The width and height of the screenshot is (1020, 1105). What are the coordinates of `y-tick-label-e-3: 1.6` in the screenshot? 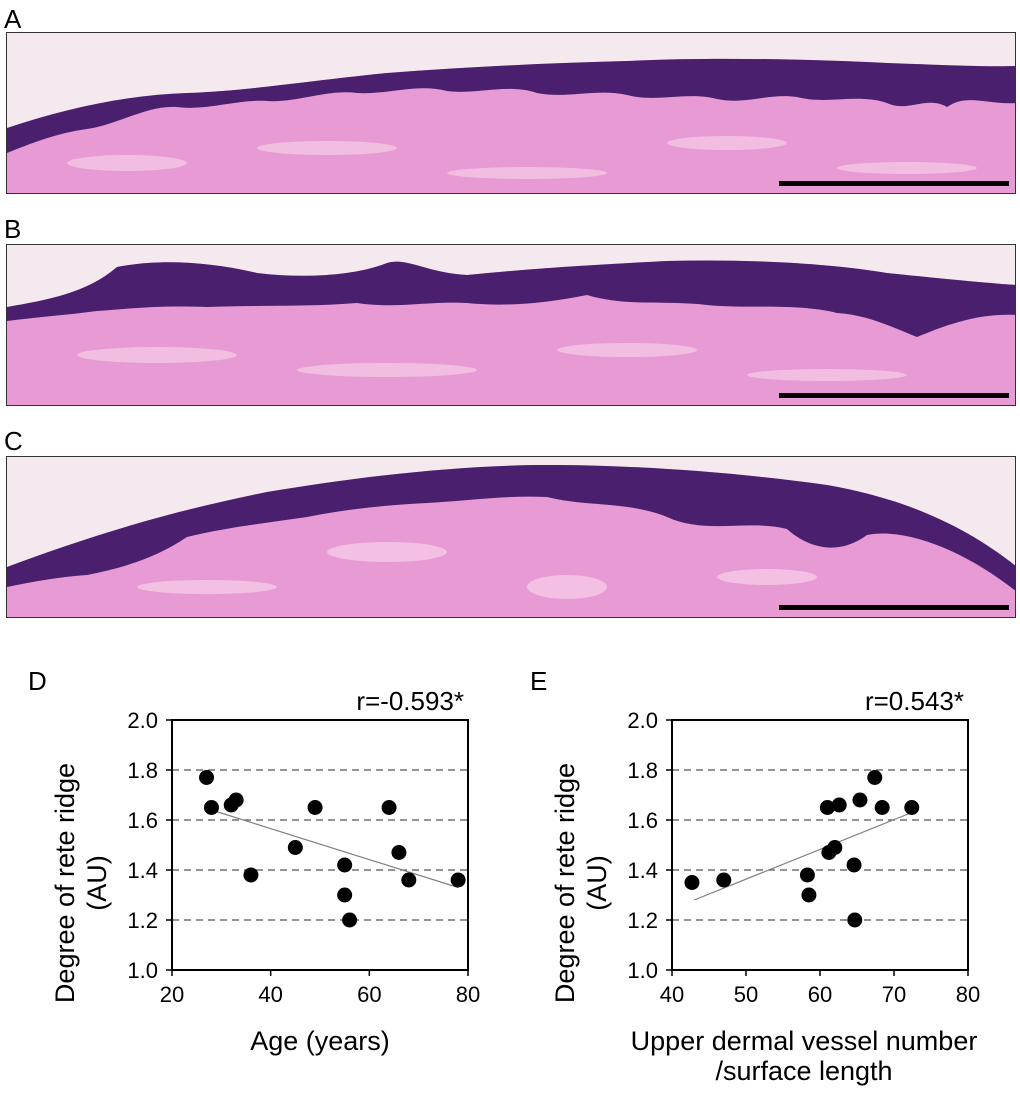 It's located at (642, 820).